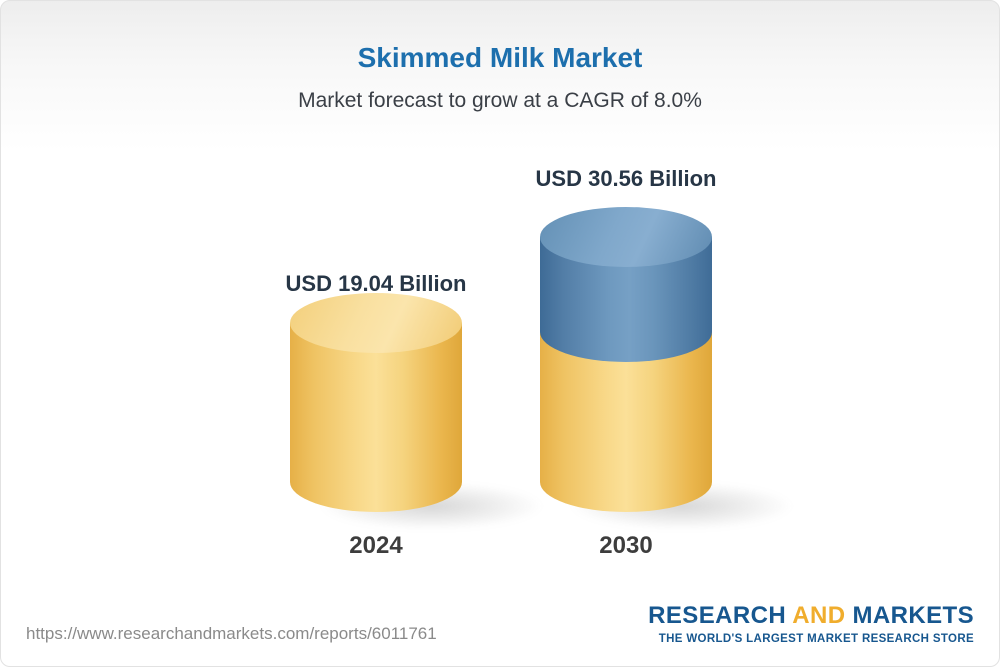 The image size is (1000, 667). Describe the element at coordinates (717, 615) in the screenshot. I see `logo-word-research: RESEARCH` at that location.